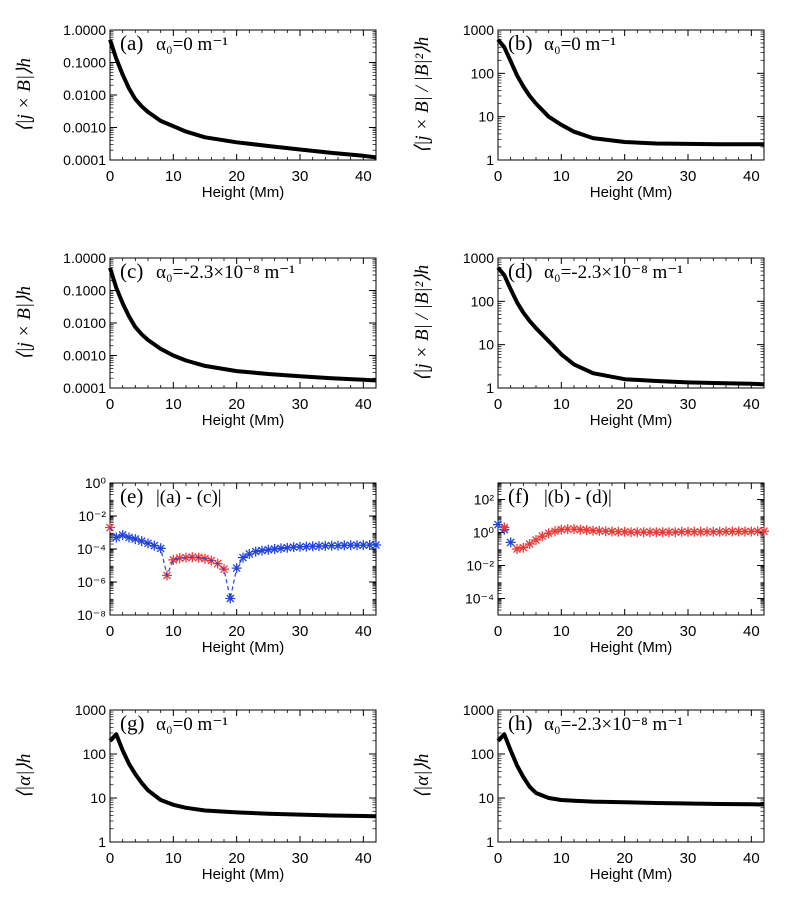  What do you see at coordinates (520, 723) in the screenshot?
I see `panel-label: (h)` at bounding box center [520, 723].